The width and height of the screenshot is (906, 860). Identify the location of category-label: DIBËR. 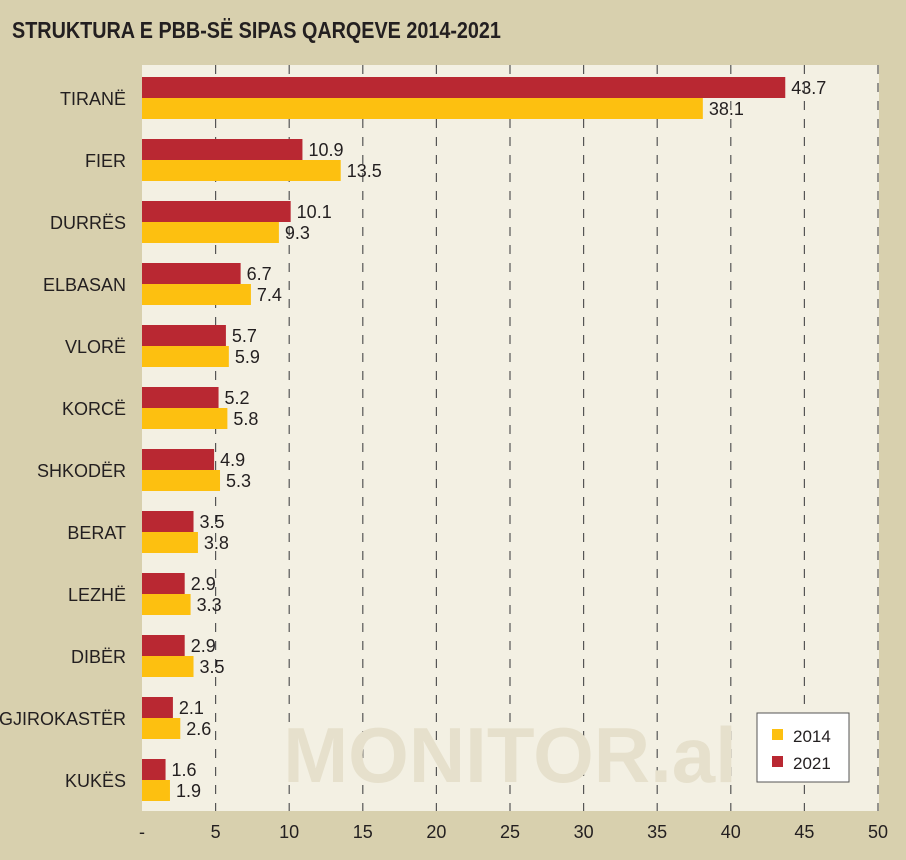
(98, 657).